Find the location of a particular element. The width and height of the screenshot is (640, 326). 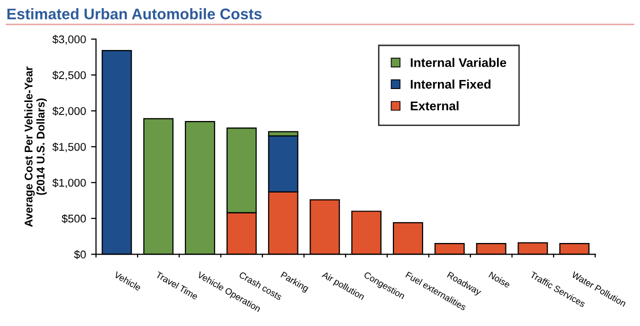

y-tick-label: $1,000 is located at coordinates (69, 183).